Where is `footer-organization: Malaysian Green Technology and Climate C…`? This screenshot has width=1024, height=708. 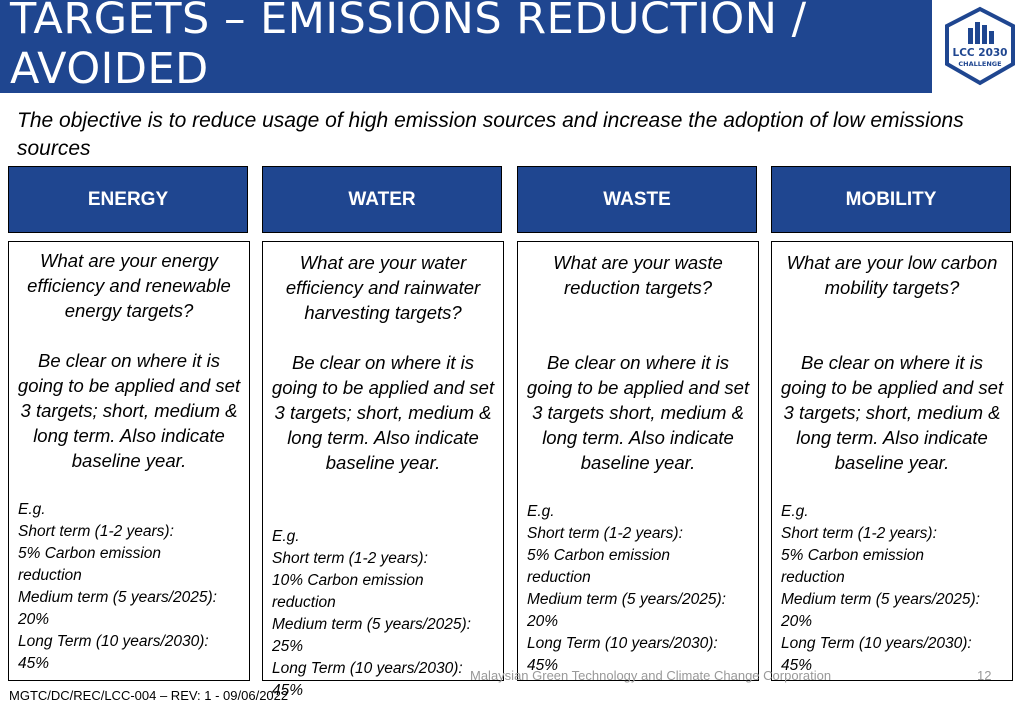 footer-organization: Malaysian Green Technology and Climate C… is located at coordinates (651, 675).